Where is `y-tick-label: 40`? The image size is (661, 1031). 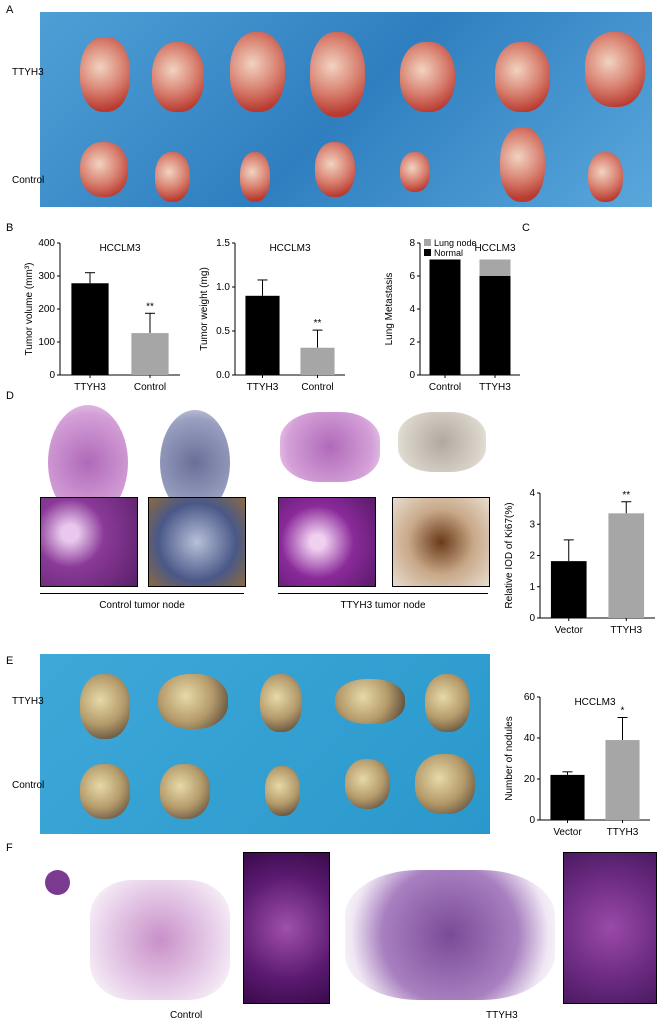 y-tick-label: 40 is located at coordinates (530, 738).